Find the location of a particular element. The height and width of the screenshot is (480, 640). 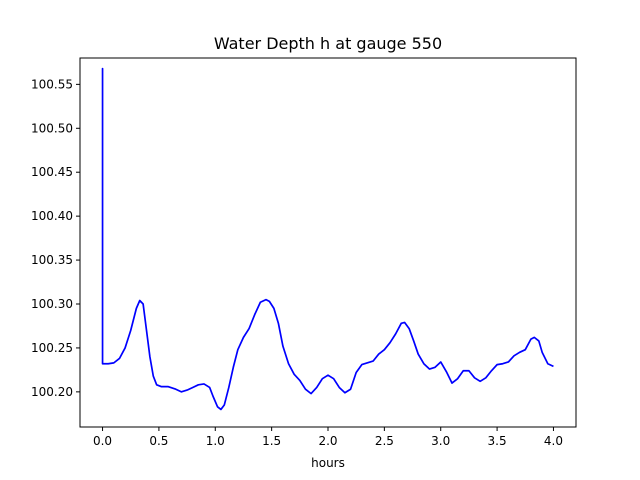

x-tick-label: 0.5 is located at coordinates (158, 441).